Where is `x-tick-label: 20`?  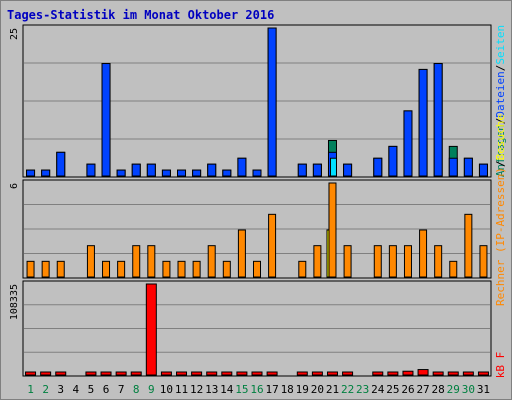 x-tick-label: 20 is located at coordinates (317, 389).